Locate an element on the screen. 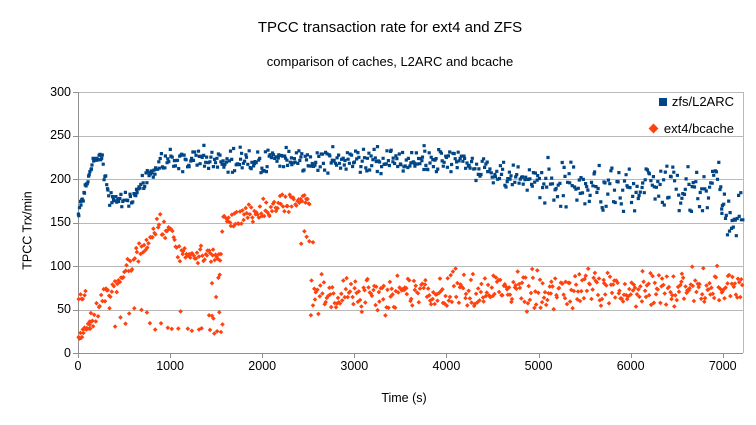  y-tick-label-100: 100 is located at coordinates (60, 265).